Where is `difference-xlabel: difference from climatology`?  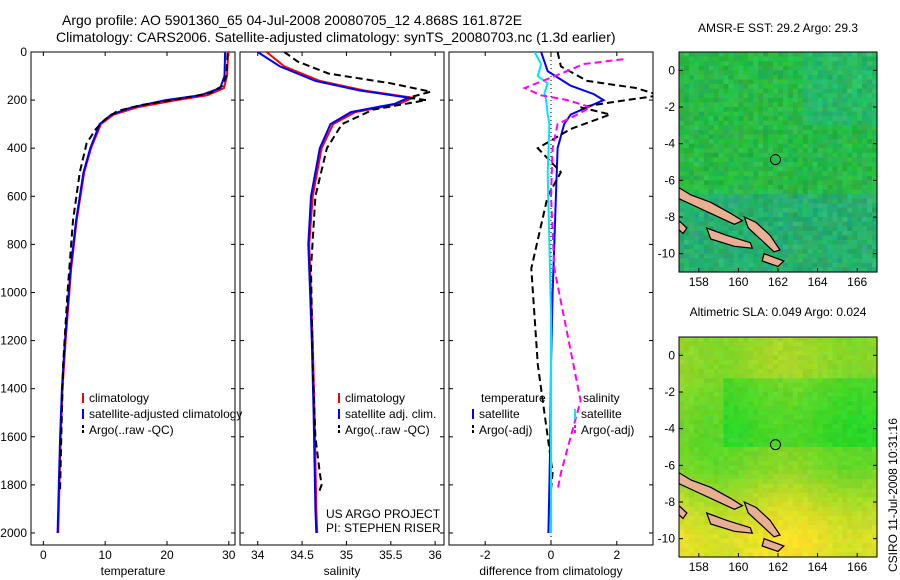 difference-xlabel: difference from climatology is located at coordinates (550, 571).